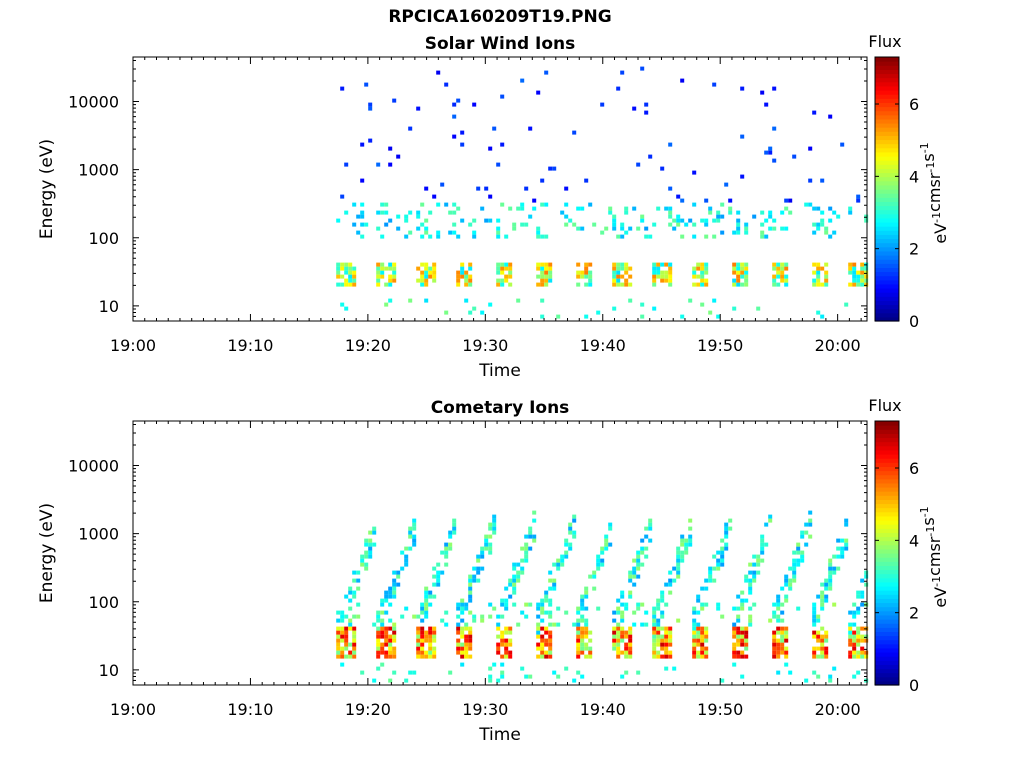  Describe the element at coordinates (934, 556) in the screenshot. I see `colorbar-label: eV-1cmsr-1s-1` at that location.